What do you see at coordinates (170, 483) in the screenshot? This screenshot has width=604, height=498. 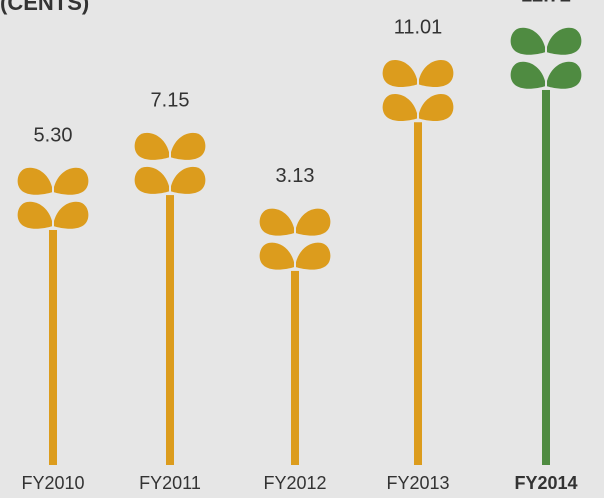 I see `x-tick-label: FY2011` at bounding box center [170, 483].